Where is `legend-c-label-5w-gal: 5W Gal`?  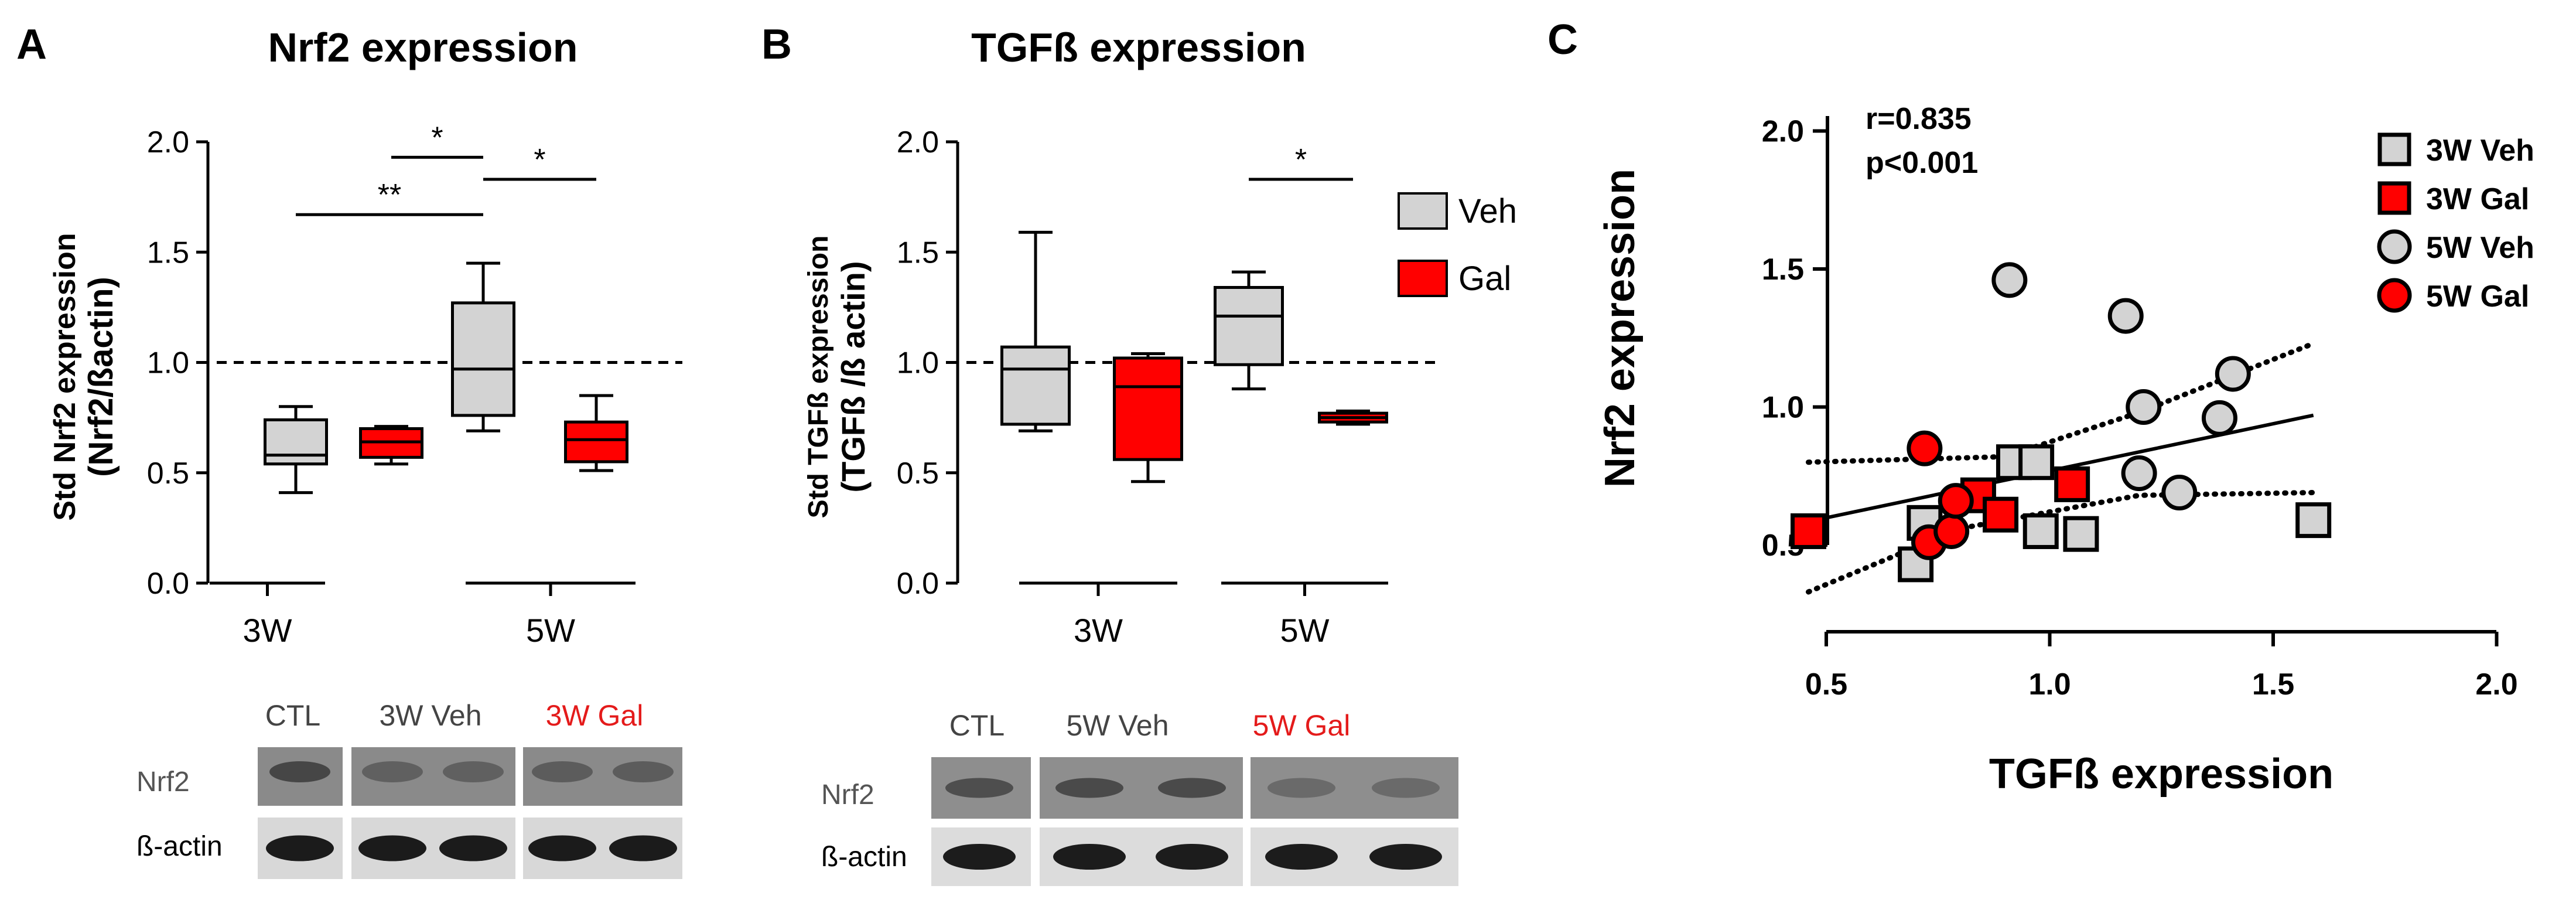
legend-c-label-5w-gal: 5W Gal is located at coordinates (2477, 297).